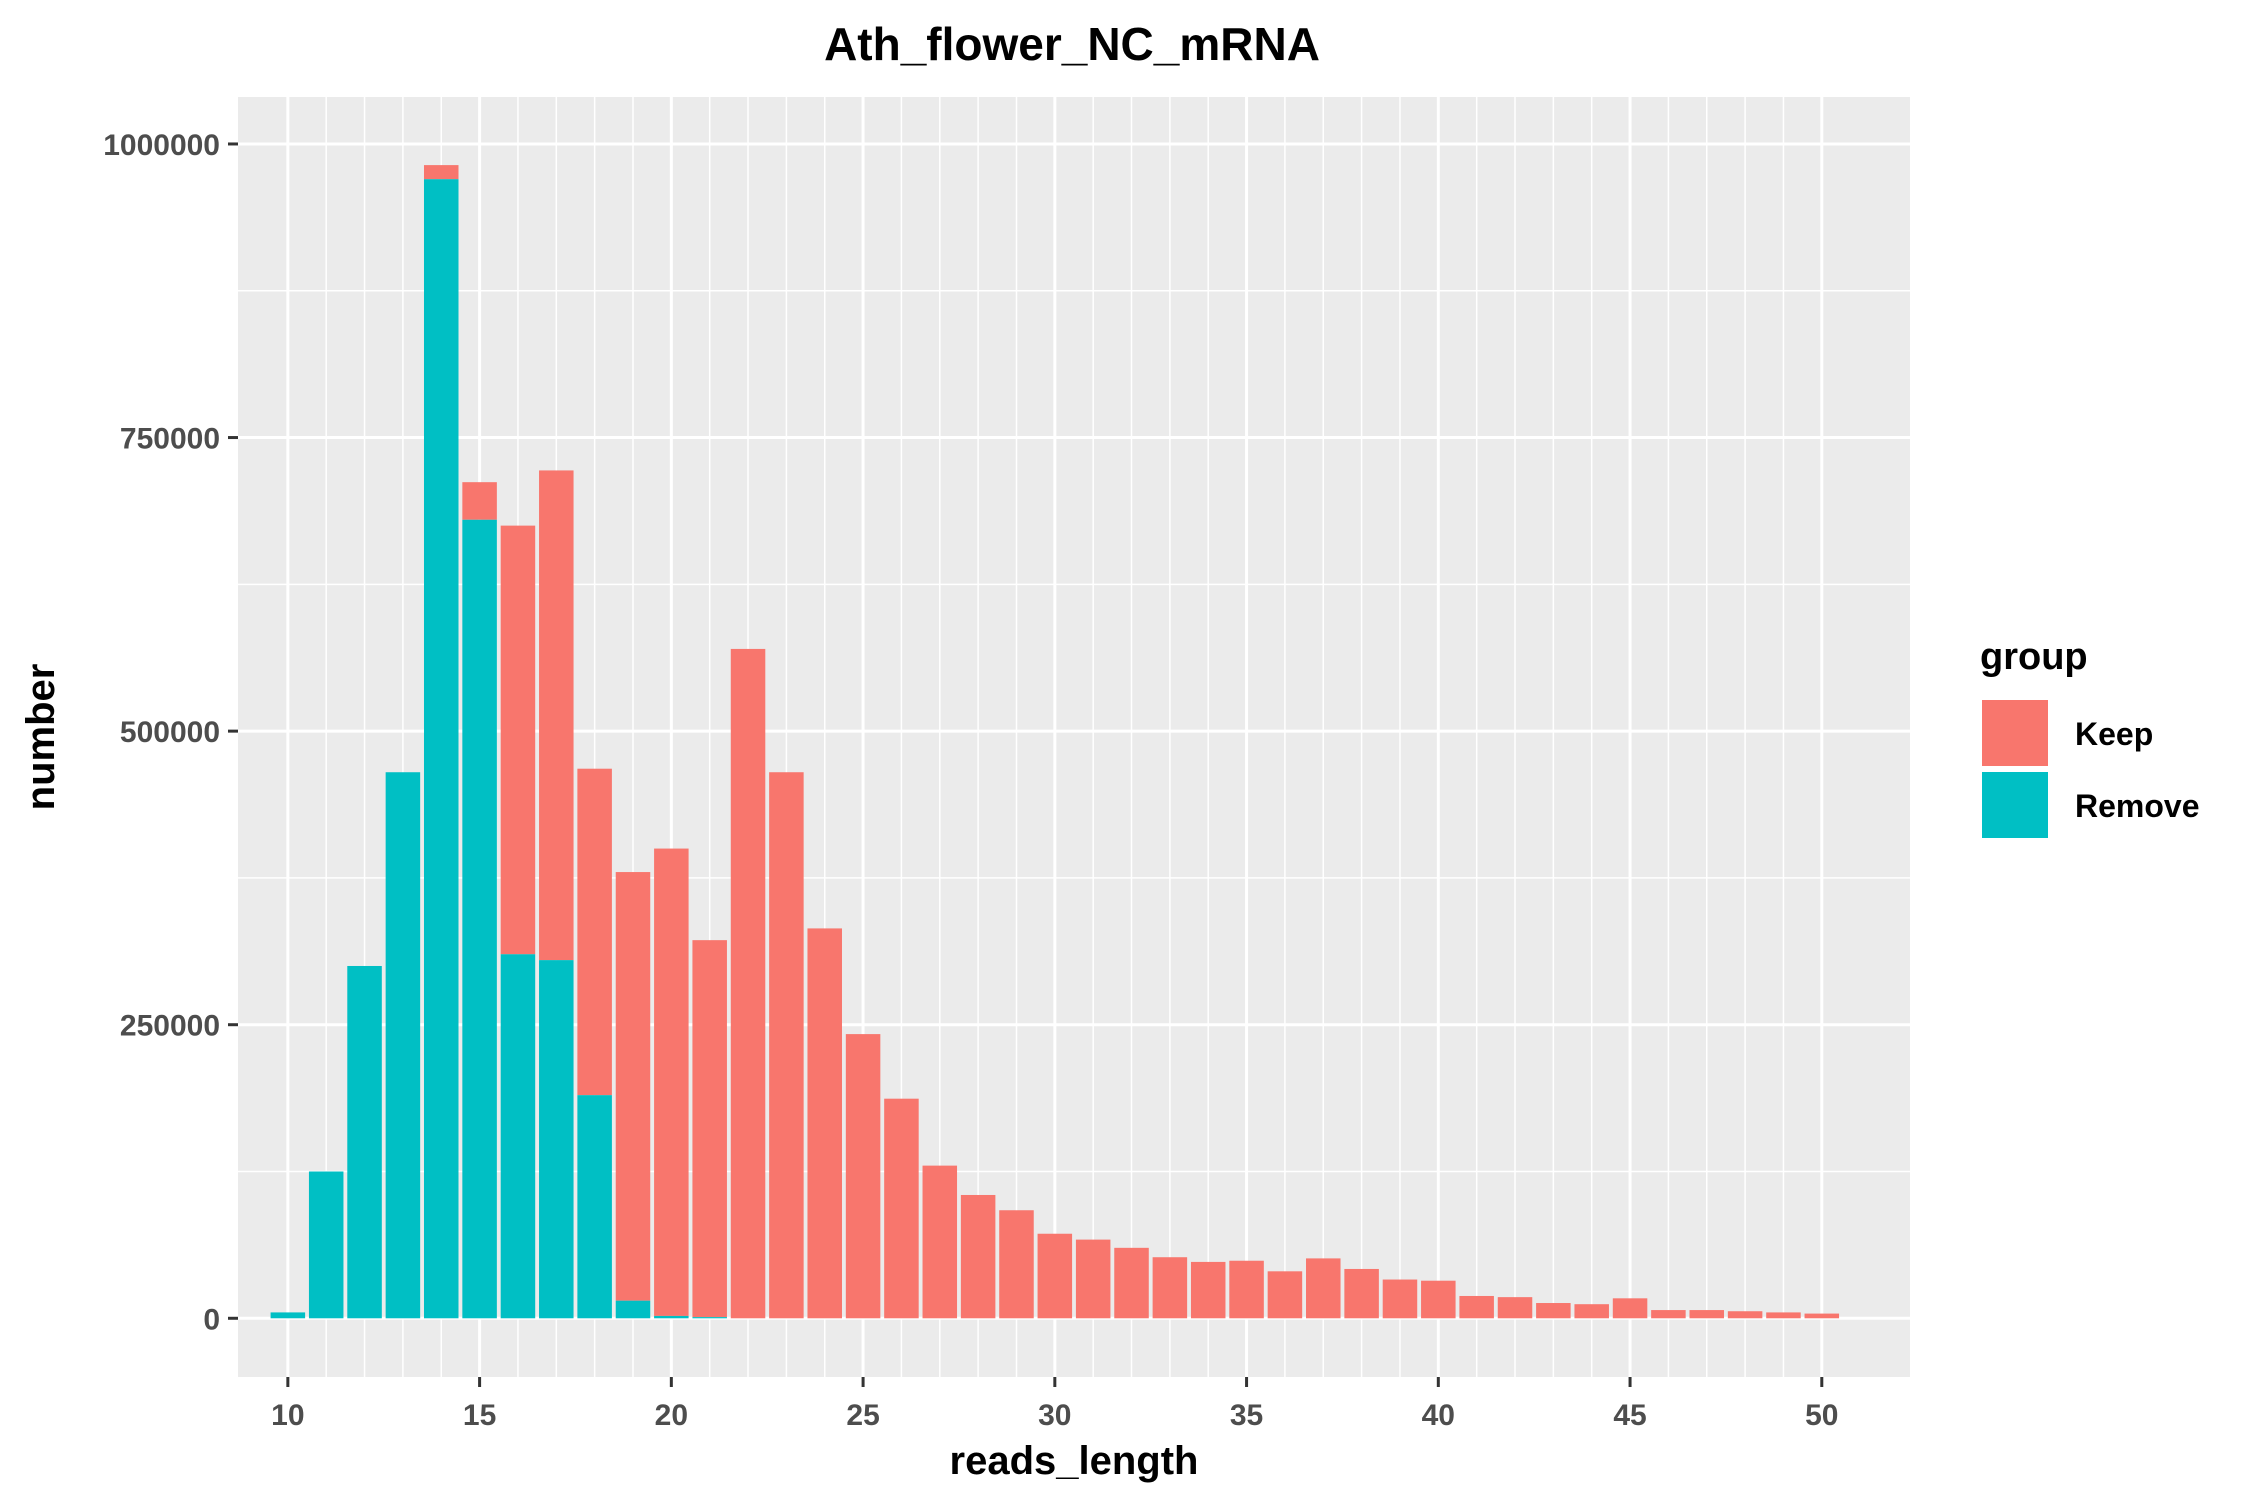  What do you see at coordinates (671, 1415) in the screenshot?
I see `x-tick-label: 20` at bounding box center [671, 1415].